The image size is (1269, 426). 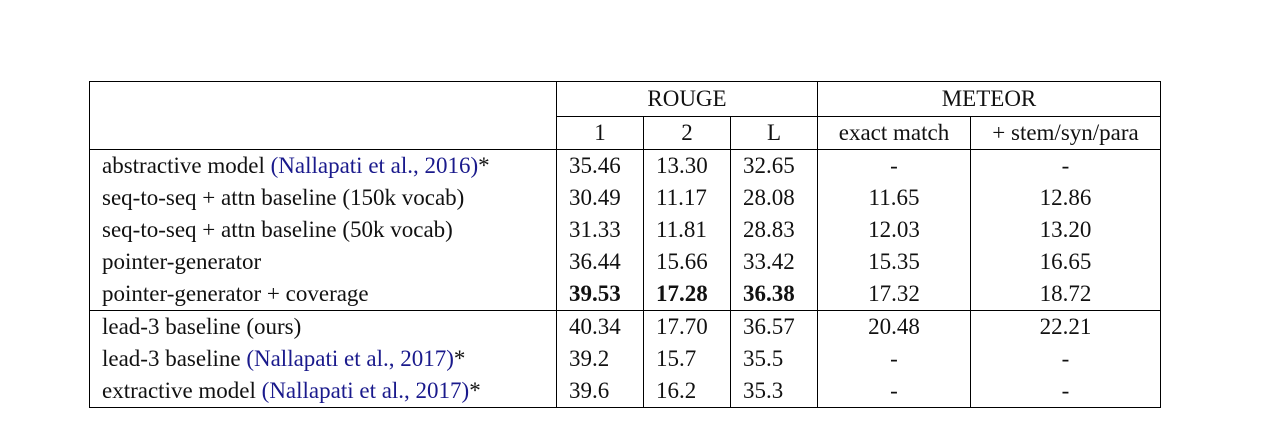 What do you see at coordinates (894, 133) in the screenshot?
I see `meteor-exact-header: exact match` at bounding box center [894, 133].